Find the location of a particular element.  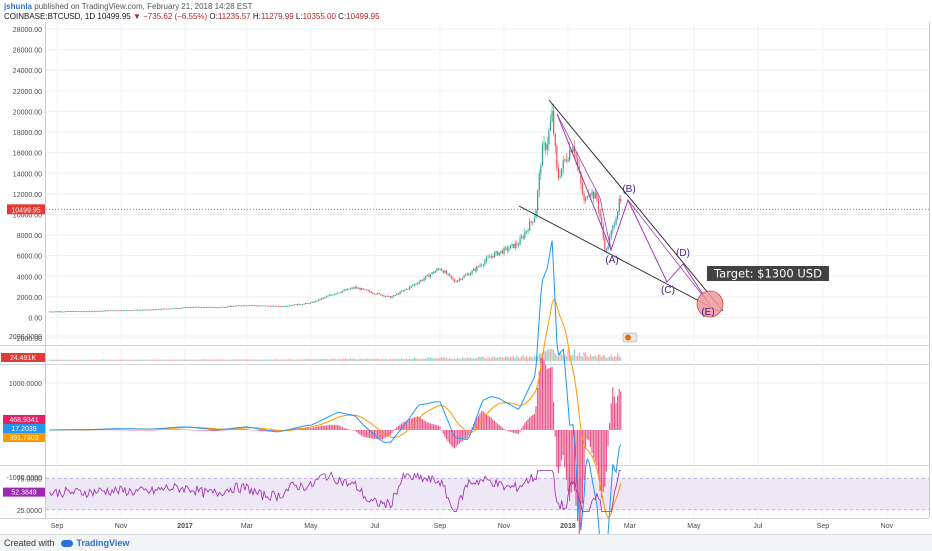

time-tick-label: Mar is located at coordinates (630, 526).